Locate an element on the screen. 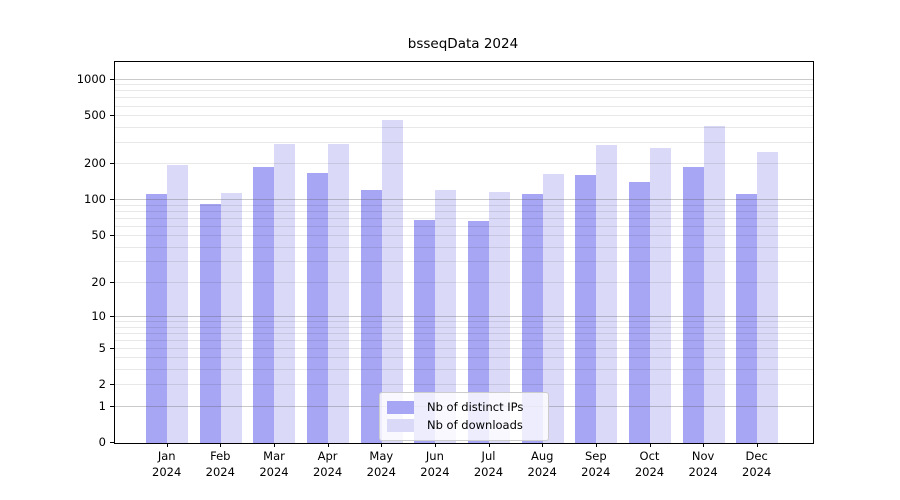  legend: Nb of distinct IPs Nb of downloads is located at coordinates (464, 416).